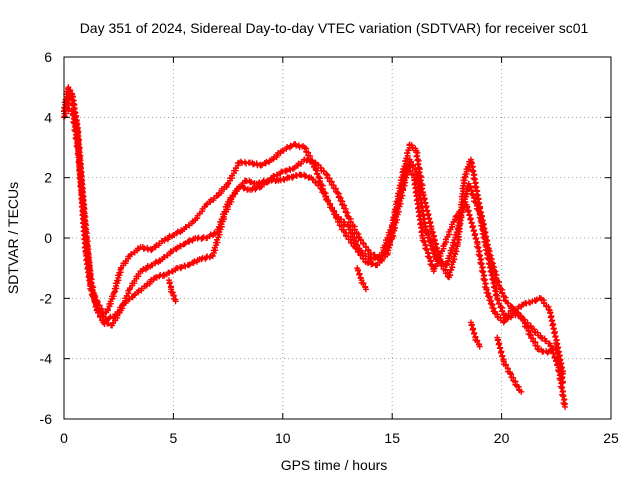  What do you see at coordinates (502, 438) in the screenshot?
I see `x-tick-label: 20` at bounding box center [502, 438].